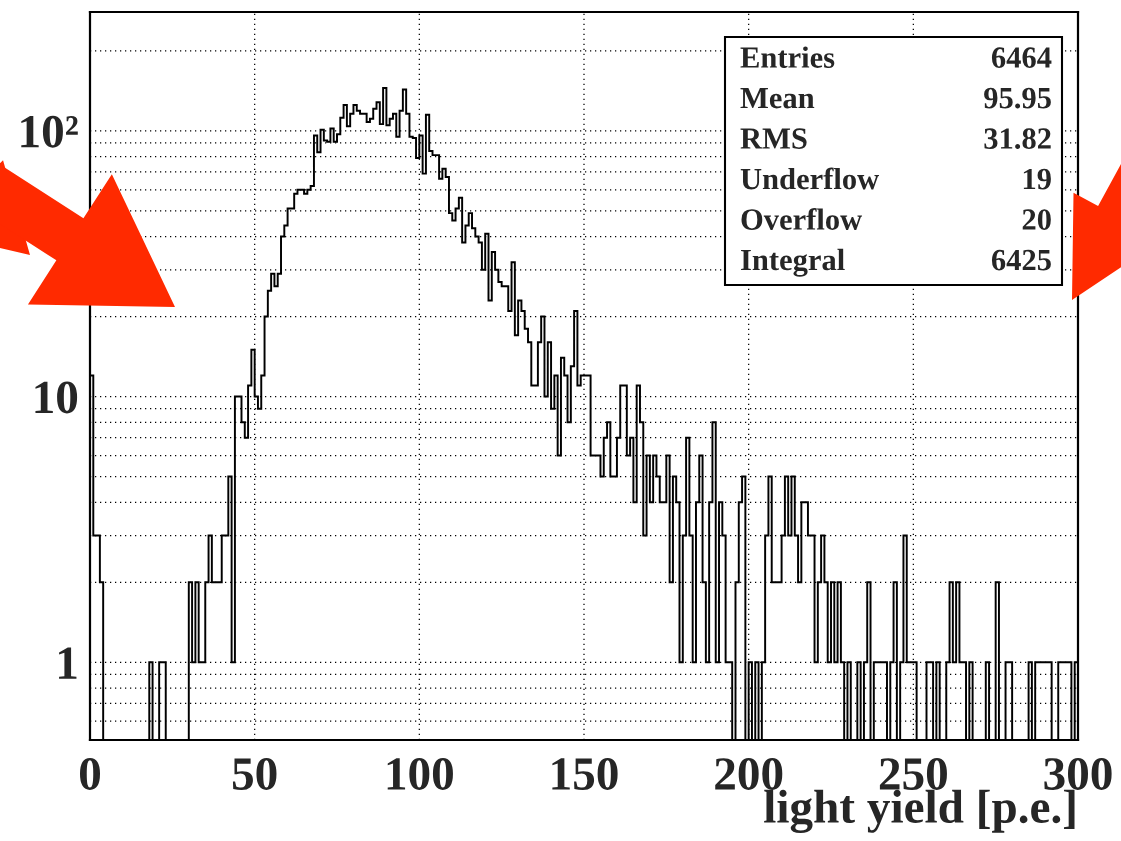 Image resolution: width=1121 pixels, height=841 pixels. Describe the element at coordinates (895, 98) in the screenshot. I see `text: Mean 95.95` at that location.